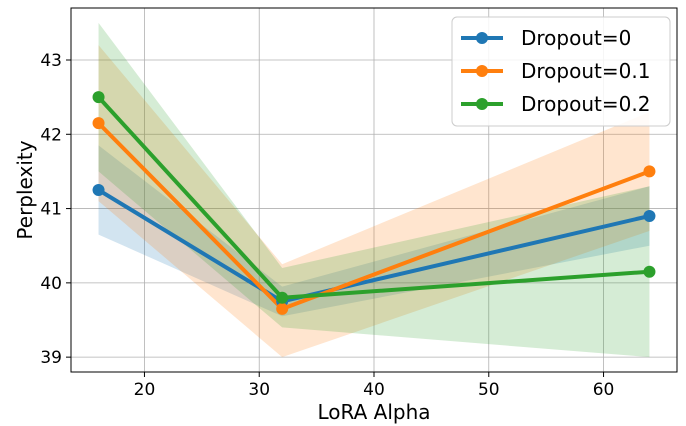  I want to click on legend-box, so click(561, 71).